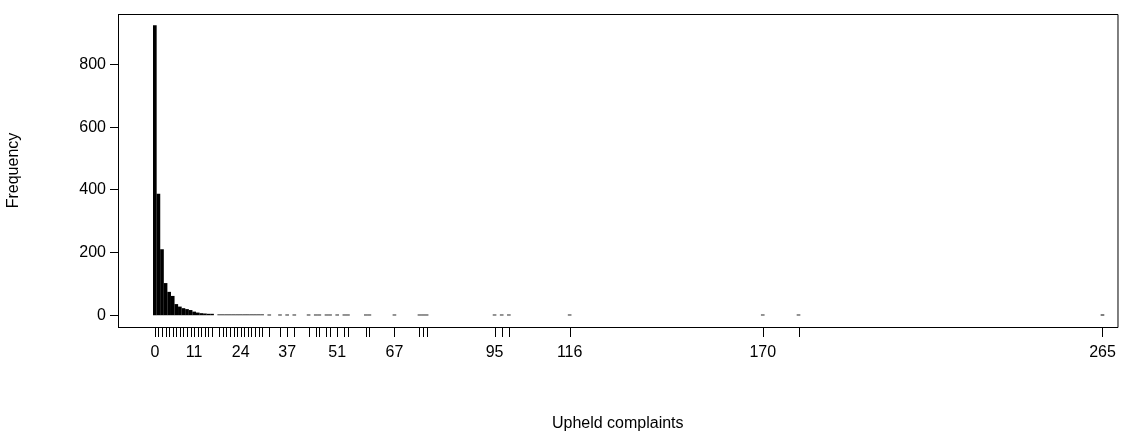  I want to click on x-tick-label: 11, so click(194, 352).